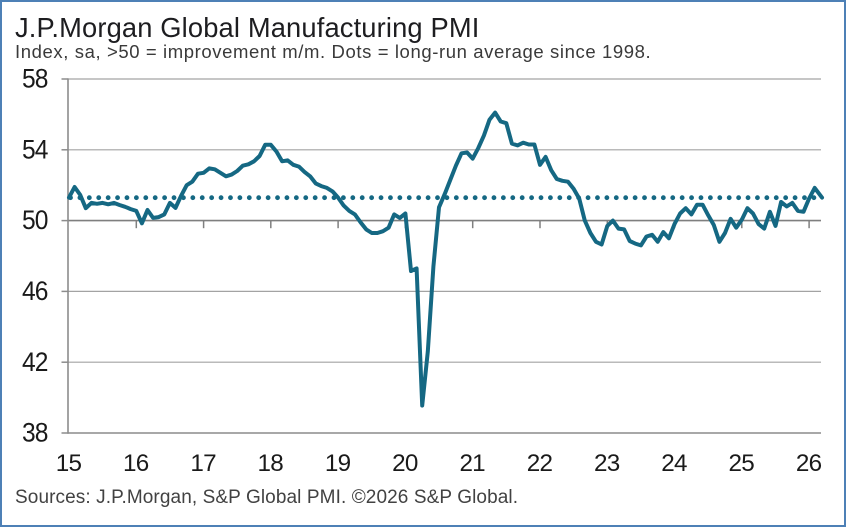  Describe the element at coordinates (35, 362) in the screenshot. I see `svg-text: 42` at that location.